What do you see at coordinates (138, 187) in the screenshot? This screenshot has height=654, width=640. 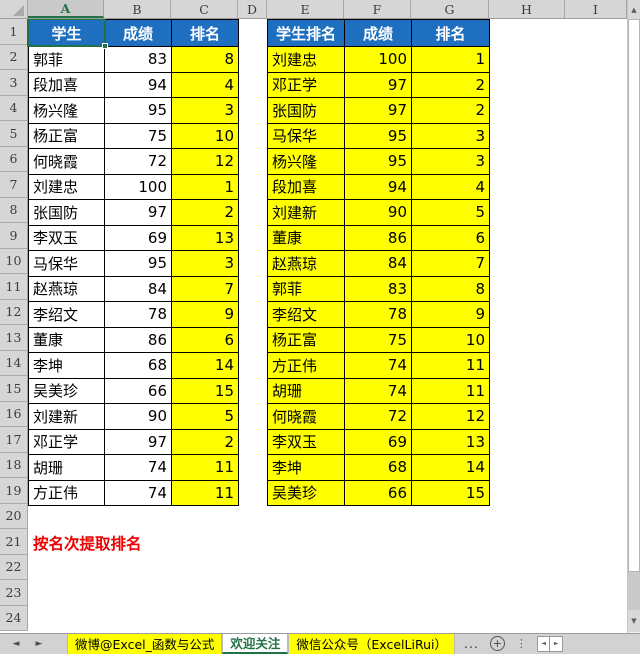 I see `score-cell: 100` at bounding box center [138, 187].